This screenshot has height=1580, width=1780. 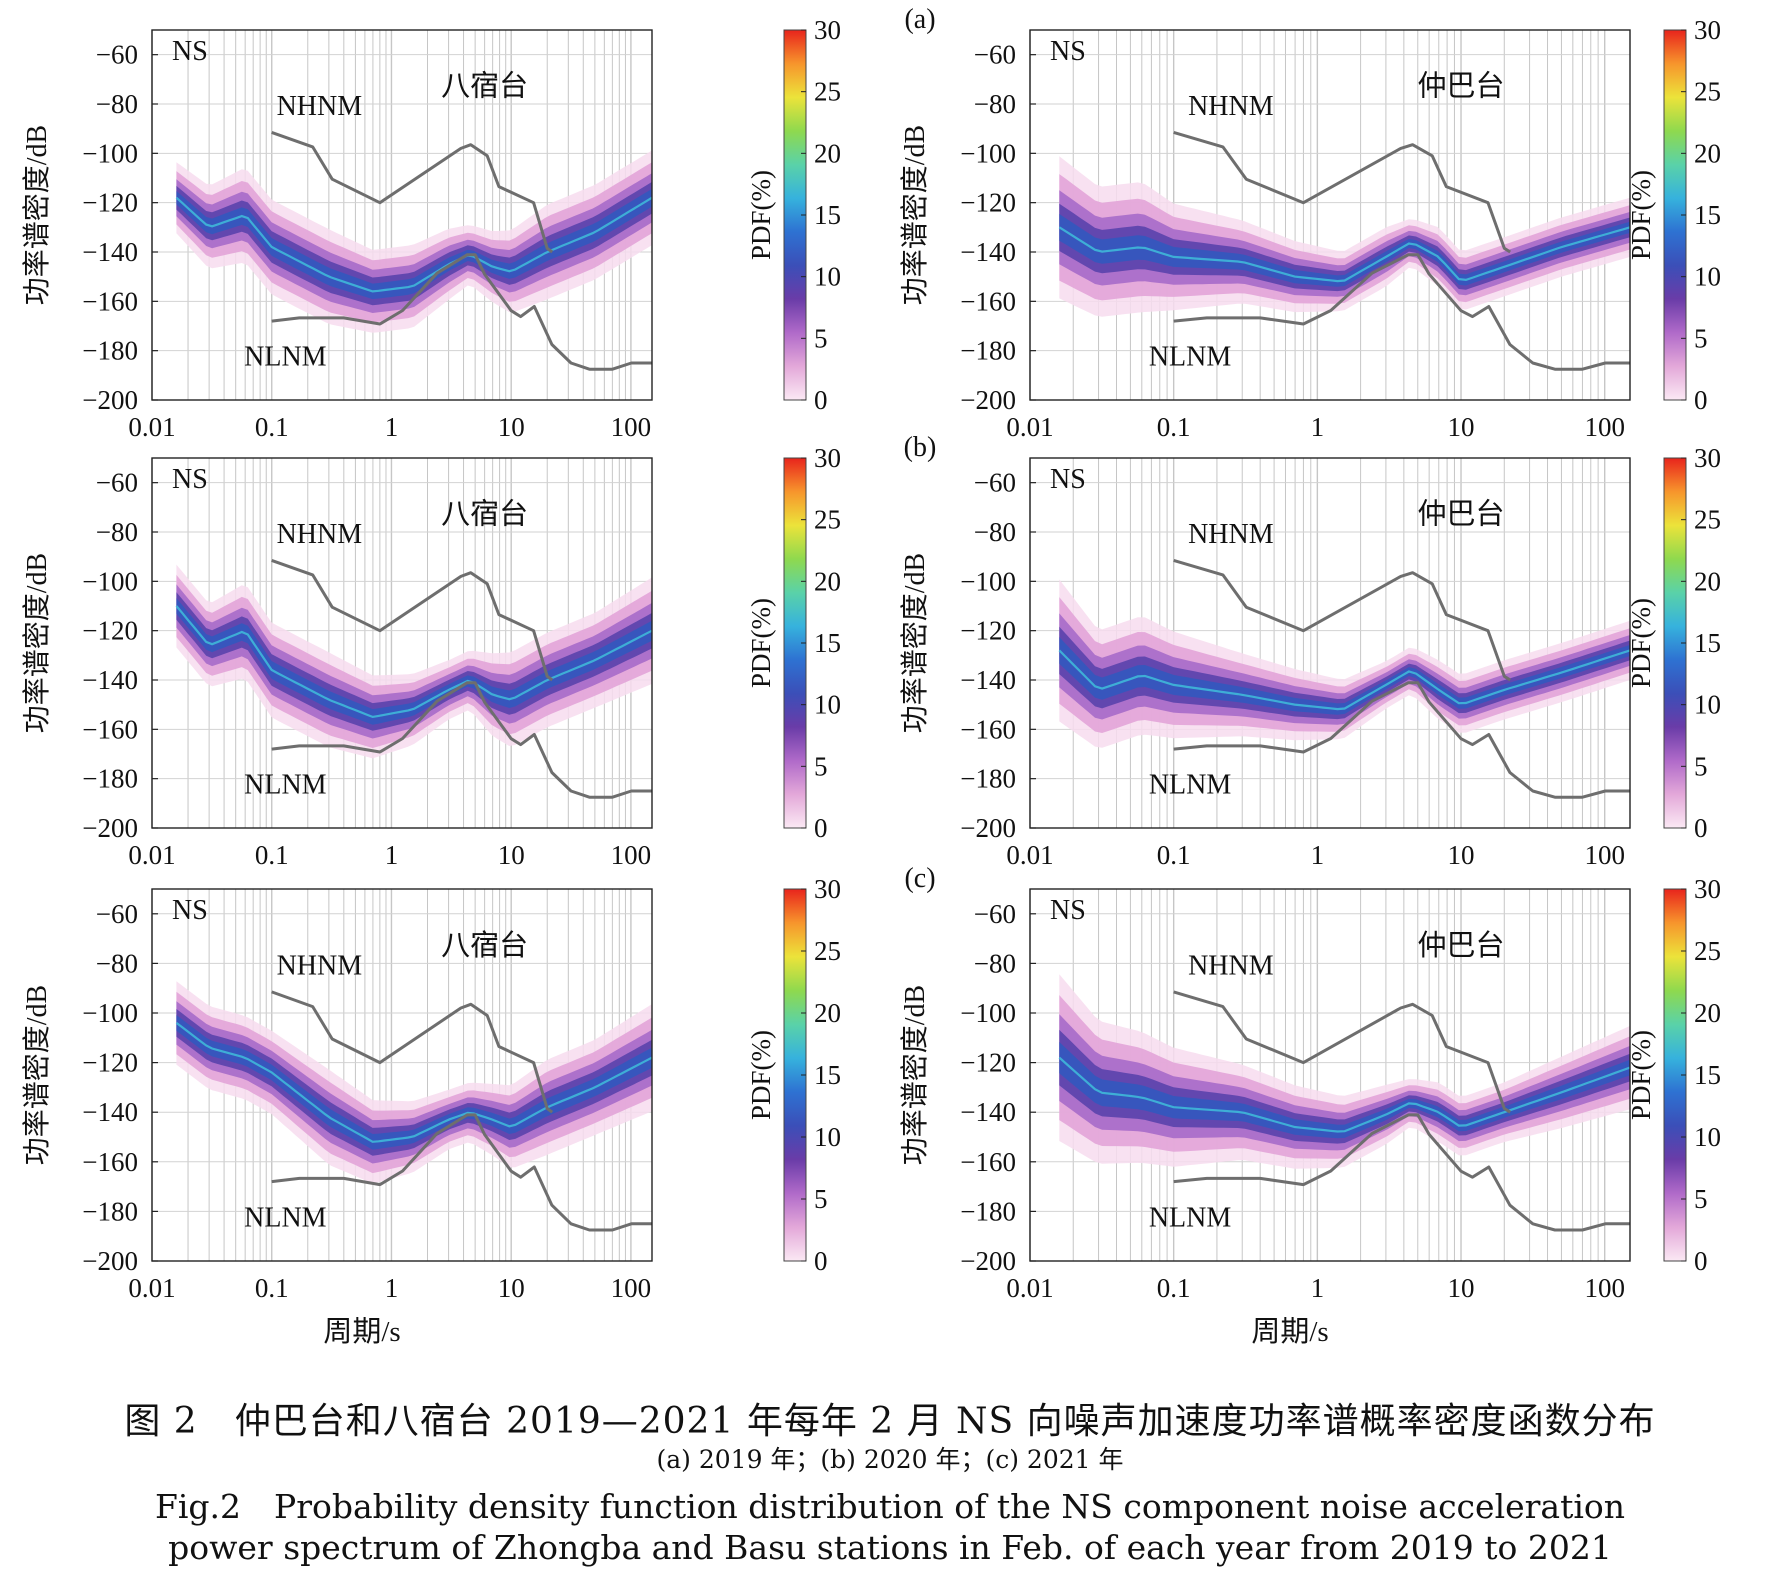 I want to click on colorbar: 0 5 10 15 20 25 30 PDF(%), so click(x=1673, y=215).